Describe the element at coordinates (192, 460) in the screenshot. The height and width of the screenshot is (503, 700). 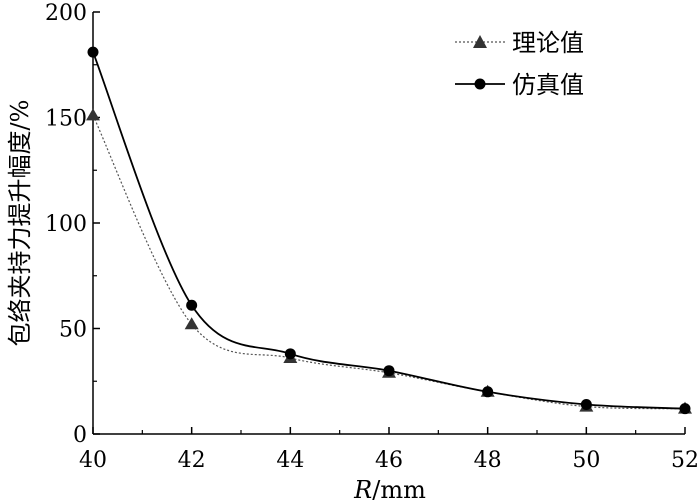
I see `x-tick-label: 42` at that location.